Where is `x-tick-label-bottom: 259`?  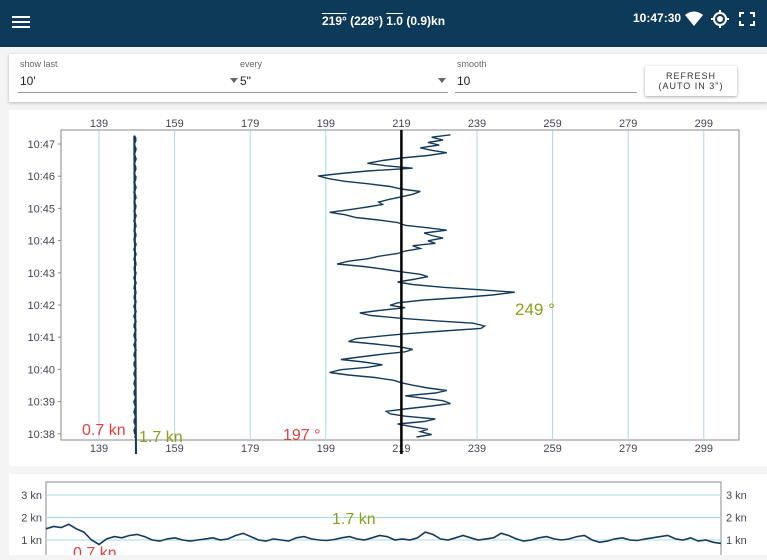
x-tick-label-bottom: 259 is located at coordinates (552, 449).